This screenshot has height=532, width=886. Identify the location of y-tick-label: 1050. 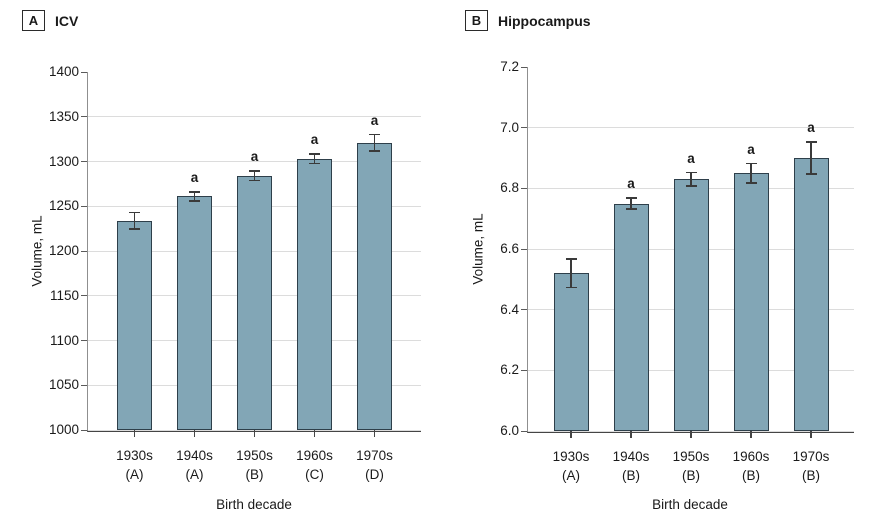
(63, 385).